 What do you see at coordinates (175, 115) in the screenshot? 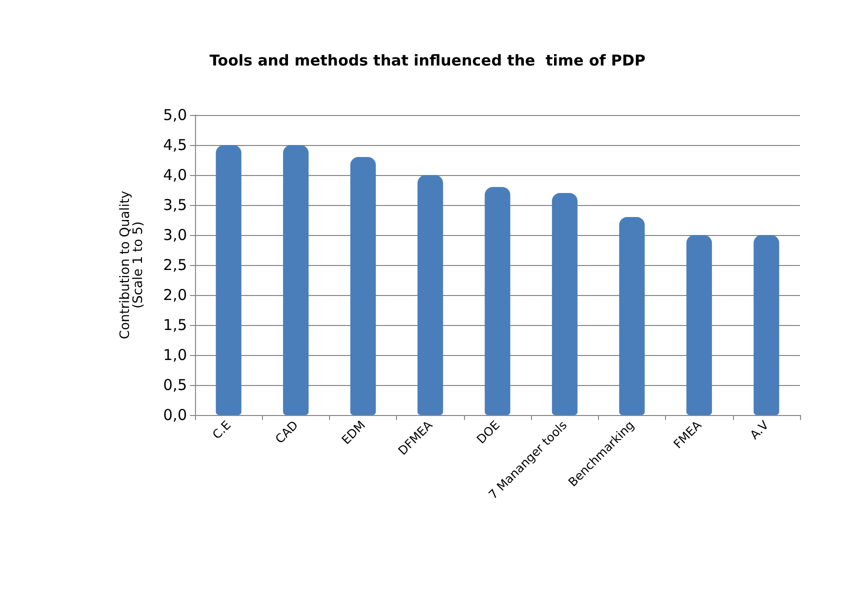
I see `y-tick-label: 5,0` at bounding box center [175, 115].